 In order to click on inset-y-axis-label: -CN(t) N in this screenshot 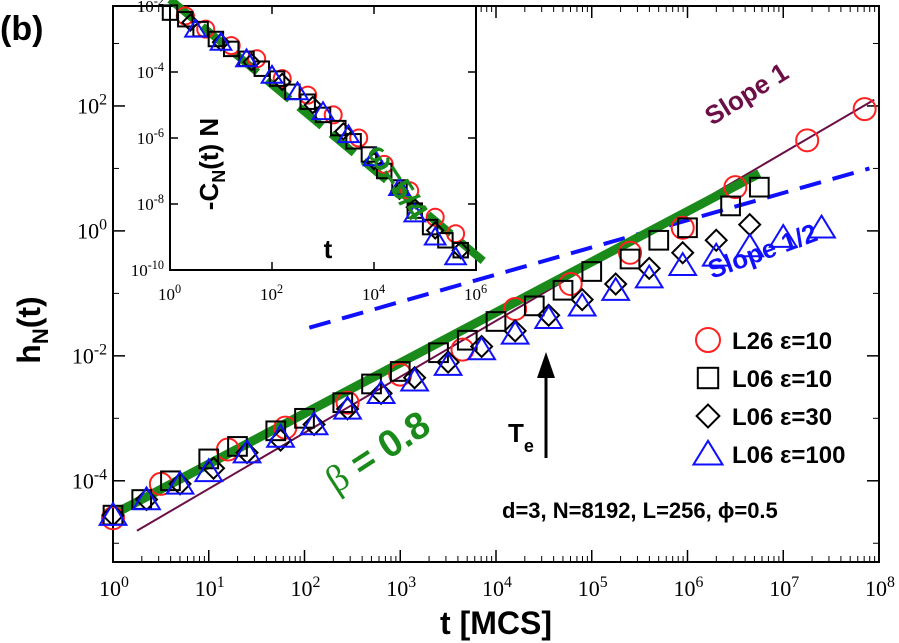, I will do `click(211, 164)`.